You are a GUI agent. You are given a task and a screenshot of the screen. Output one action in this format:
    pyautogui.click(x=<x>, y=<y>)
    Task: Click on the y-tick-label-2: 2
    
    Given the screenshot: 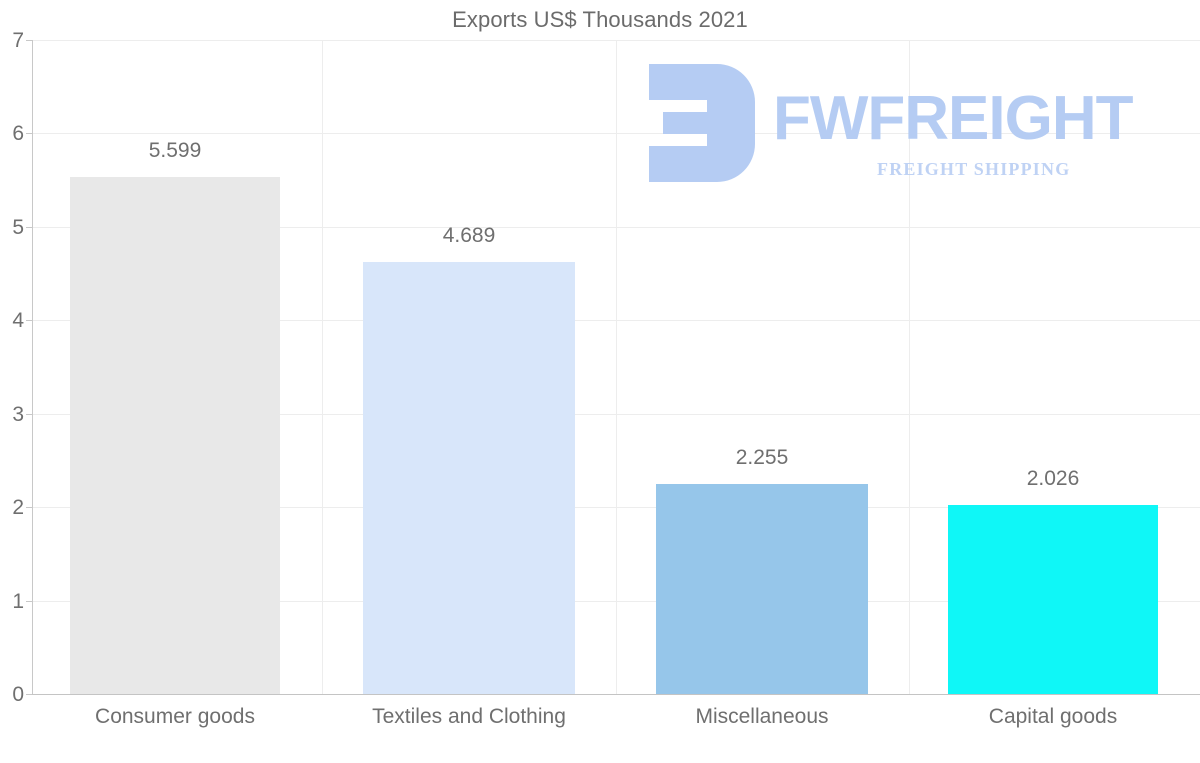 What is the action you would take?
    pyautogui.click(x=18, y=507)
    